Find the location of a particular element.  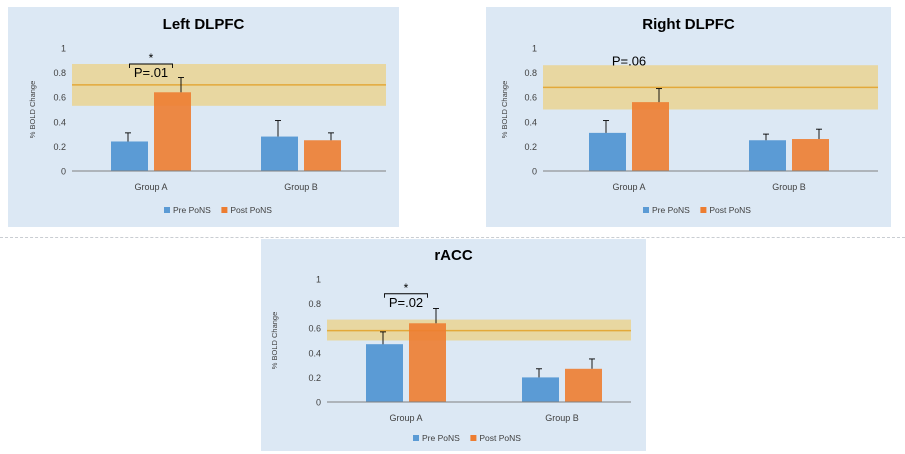

p-value-label: P=.01 is located at coordinates (151, 72).